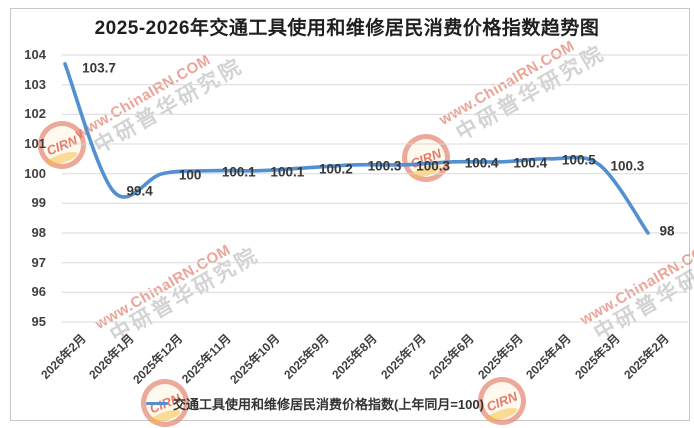  I want to click on data-point-label: 99.4, so click(139, 191).